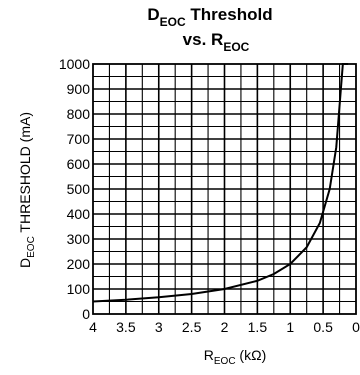 The width and height of the screenshot is (360, 375). I want to click on y-axis-label: DEOC THRESHOLD (mA), so click(27, 190).